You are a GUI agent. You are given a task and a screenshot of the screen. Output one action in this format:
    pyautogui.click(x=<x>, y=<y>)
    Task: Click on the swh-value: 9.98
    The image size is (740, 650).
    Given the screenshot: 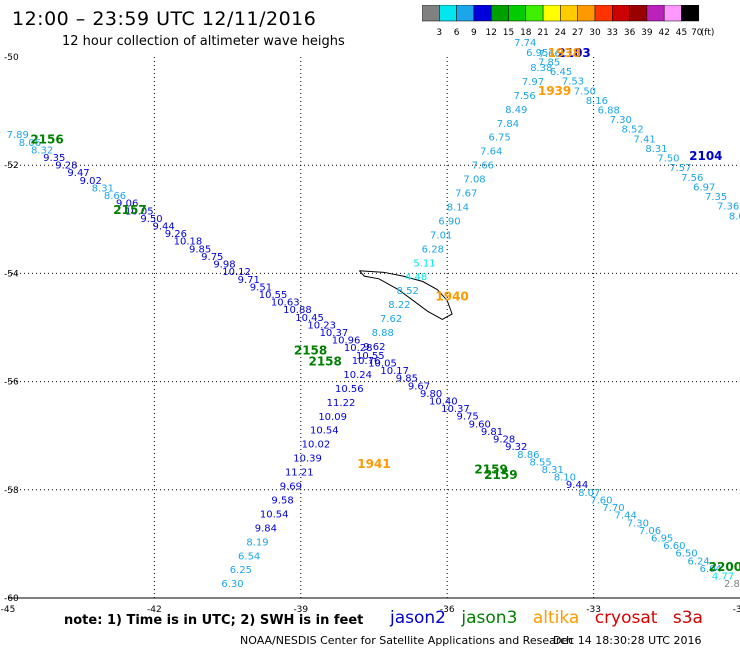 What is the action you would take?
    pyautogui.click(x=224, y=265)
    